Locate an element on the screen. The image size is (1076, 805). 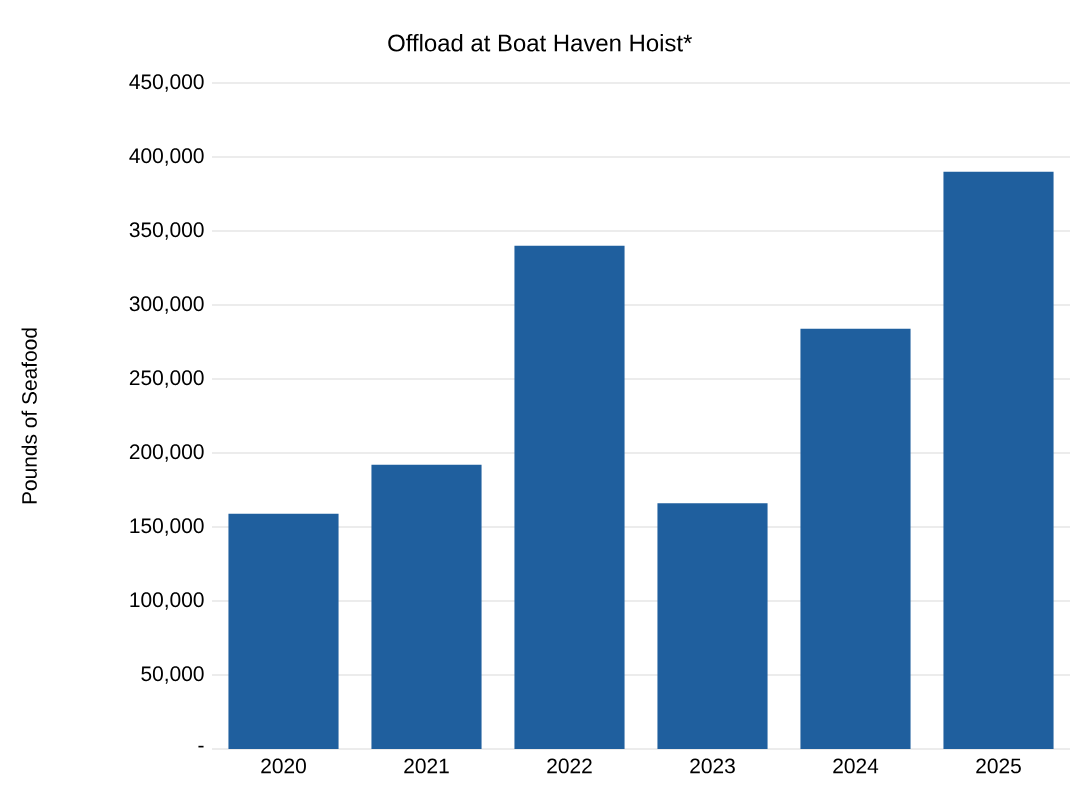
x-tick-label: 2020 is located at coordinates (283, 766).